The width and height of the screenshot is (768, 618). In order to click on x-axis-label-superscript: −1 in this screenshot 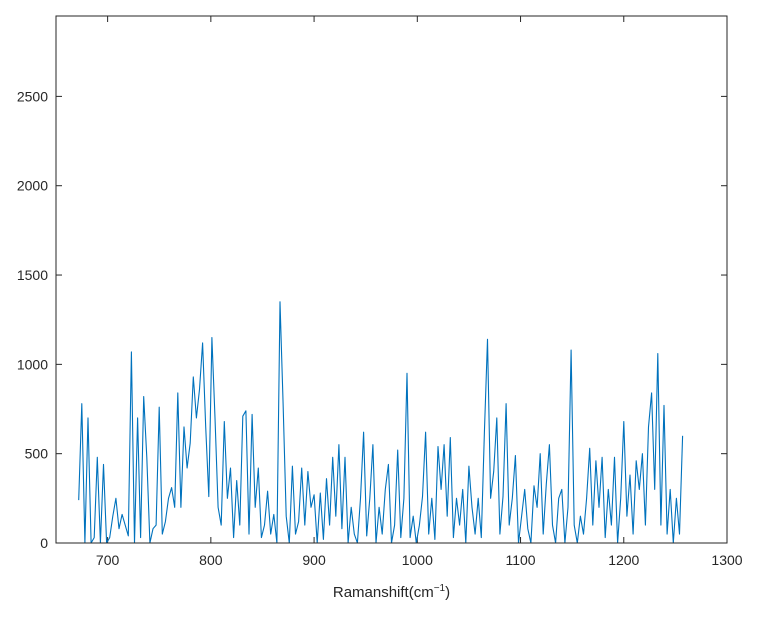, I will do `click(440, 588)`.